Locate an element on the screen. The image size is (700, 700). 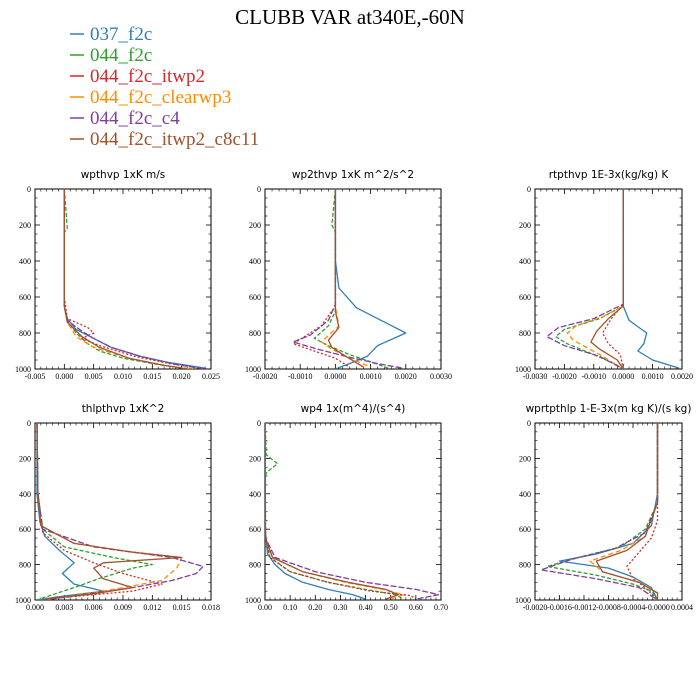
x-tick-label: 0.50 is located at coordinates (391, 607).